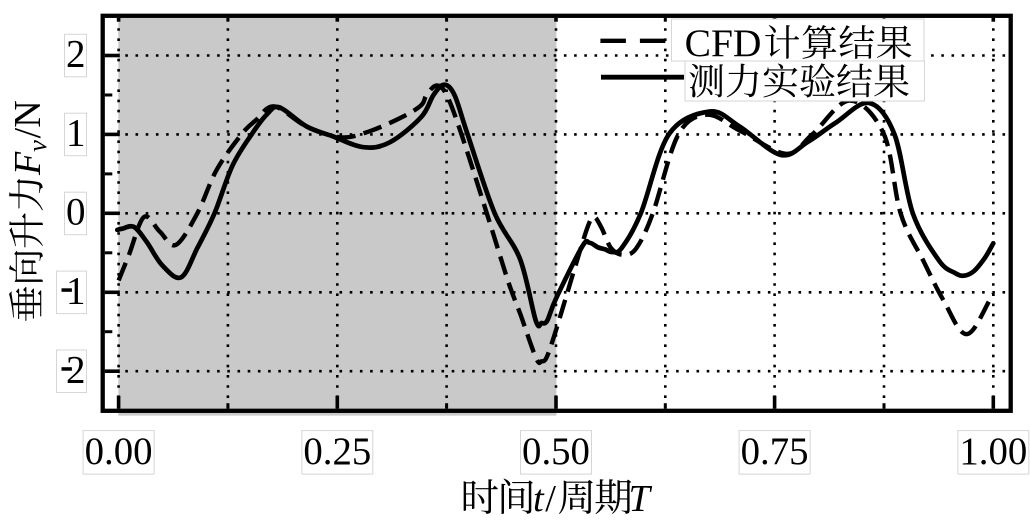  Describe the element at coordinates (28, 163) in the screenshot. I see `svg-text: F` at that location.